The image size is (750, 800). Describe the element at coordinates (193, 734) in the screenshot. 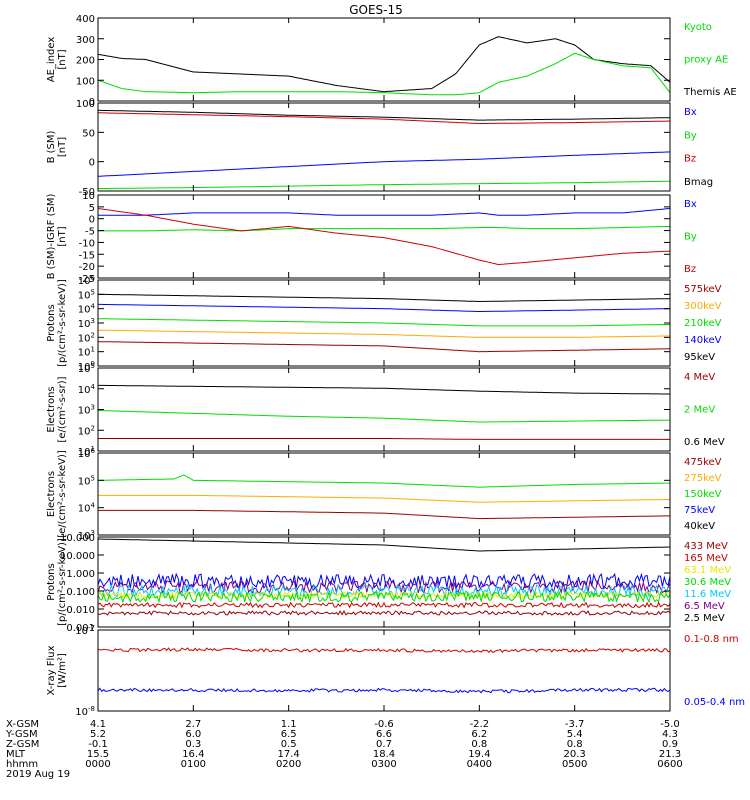

I see `footer-cell: 6.0` at that location.